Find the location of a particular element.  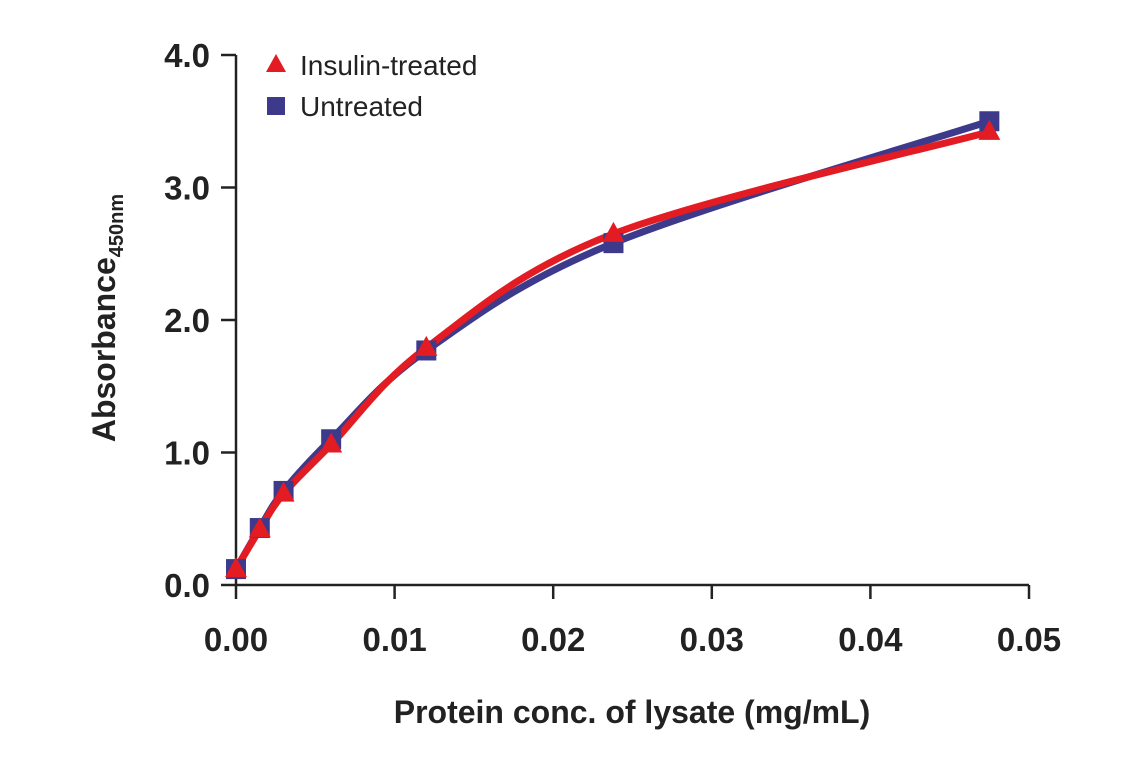

y-tick-label: 2.0 is located at coordinates (187, 320).